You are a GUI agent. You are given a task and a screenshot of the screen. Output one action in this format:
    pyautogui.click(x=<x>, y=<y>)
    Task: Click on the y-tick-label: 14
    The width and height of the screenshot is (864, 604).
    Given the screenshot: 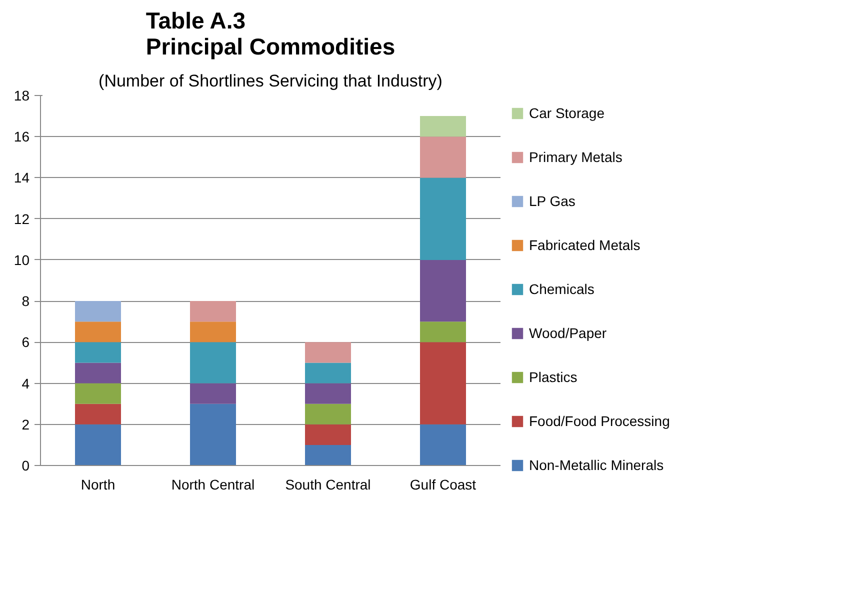 What is the action you would take?
    pyautogui.click(x=22, y=178)
    